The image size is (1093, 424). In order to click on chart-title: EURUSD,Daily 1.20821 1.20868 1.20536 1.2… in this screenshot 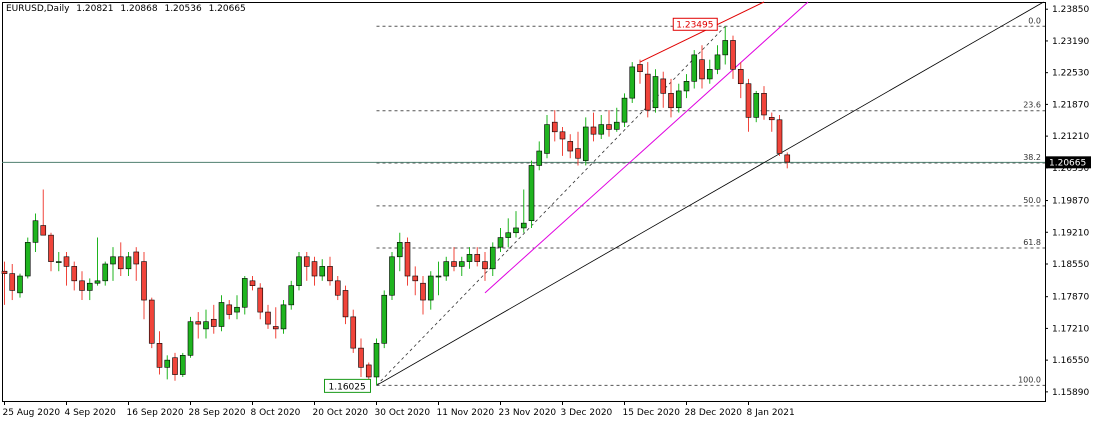, I will do `click(128, 9)`.